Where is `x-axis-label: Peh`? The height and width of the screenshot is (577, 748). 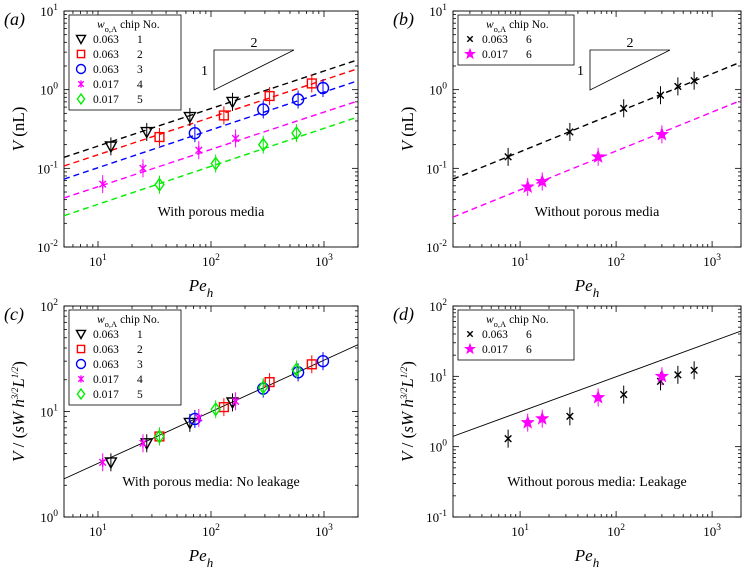 x-axis-label: Peh is located at coordinates (200, 558).